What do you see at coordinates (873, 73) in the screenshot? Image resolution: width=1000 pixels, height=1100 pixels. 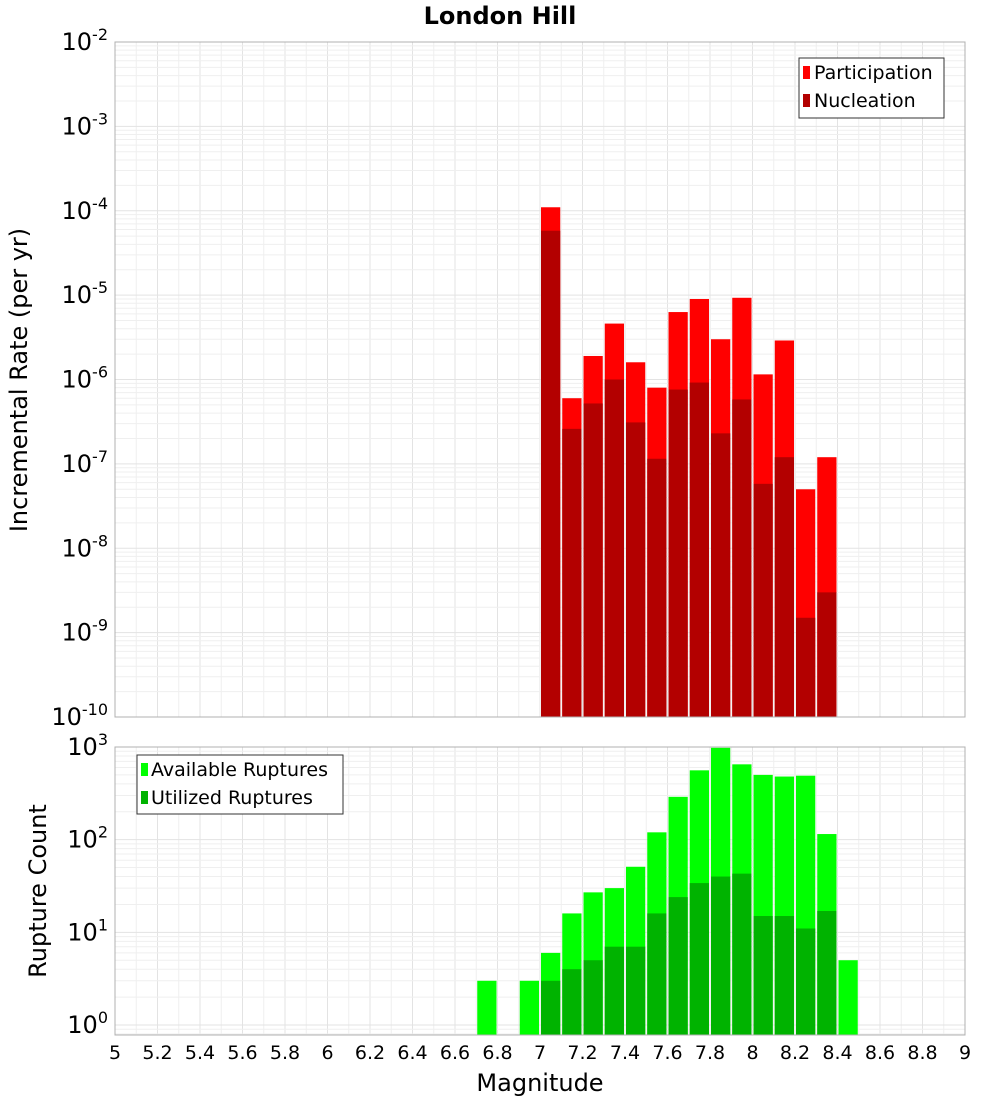 I see `legend-label-participation: Participation` at bounding box center [873, 73].